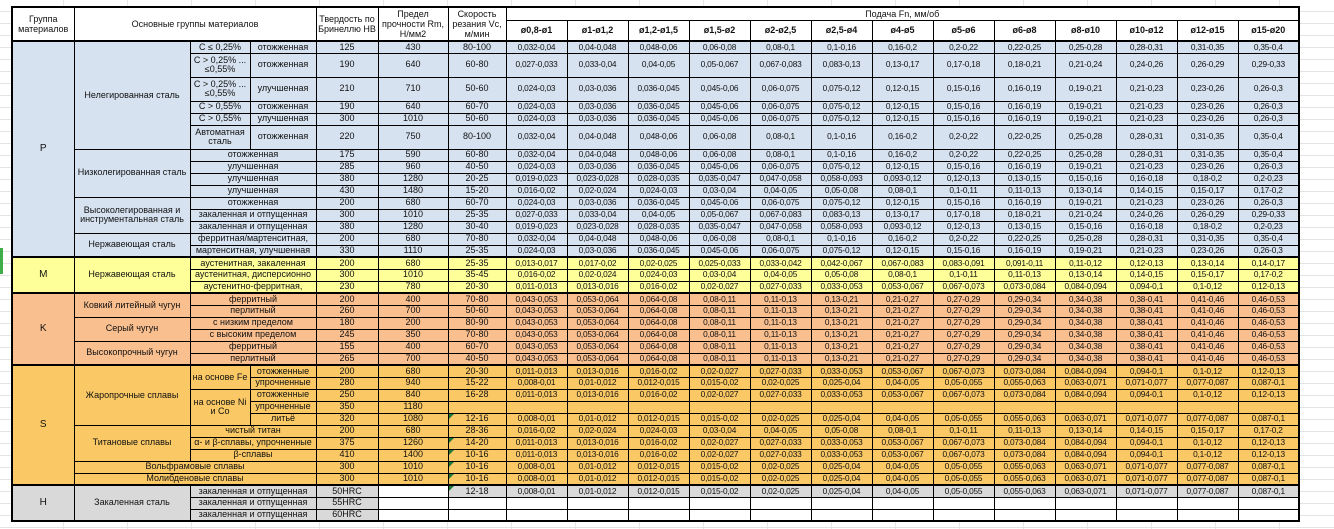 The image size is (1334, 529). What do you see at coordinates (902, 47) in the screenshot?
I see `feed-cell: 0,16-0,2` at bounding box center [902, 47].